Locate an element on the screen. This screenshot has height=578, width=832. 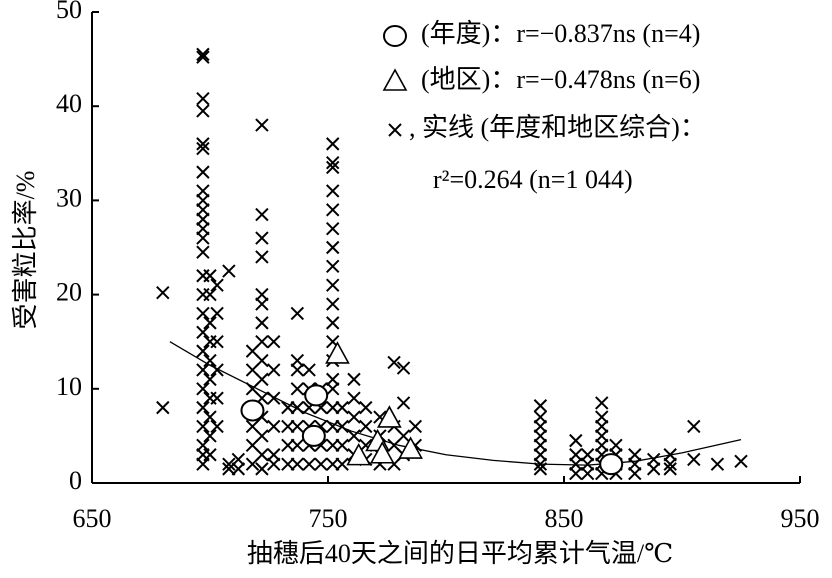
y-tick-label: 40 is located at coordinates (69, 103).